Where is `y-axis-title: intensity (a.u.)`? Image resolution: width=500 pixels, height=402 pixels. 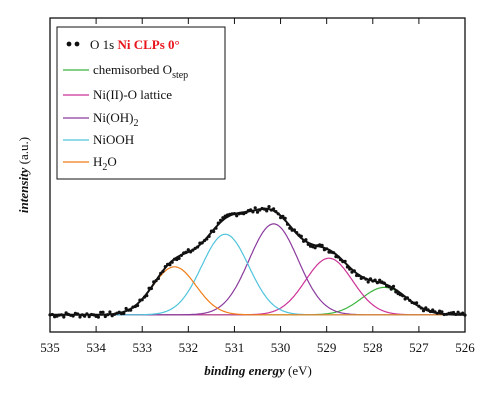
y-axis-title: intensity (a.u.) is located at coordinates (23, 175).